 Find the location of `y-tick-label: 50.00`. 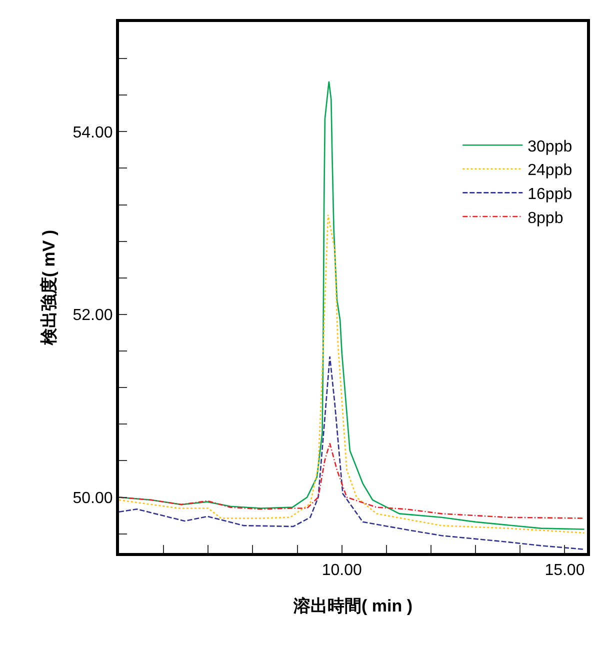

y-tick-label: 50.00 is located at coordinates (92, 498).